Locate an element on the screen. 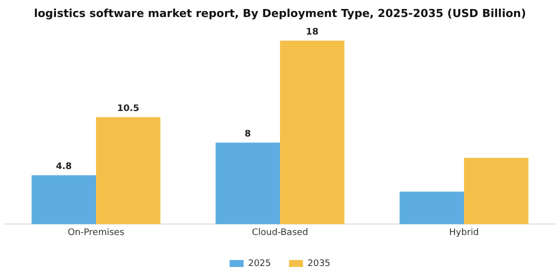  data-label: 10.5 is located at coordinates (128, 109).